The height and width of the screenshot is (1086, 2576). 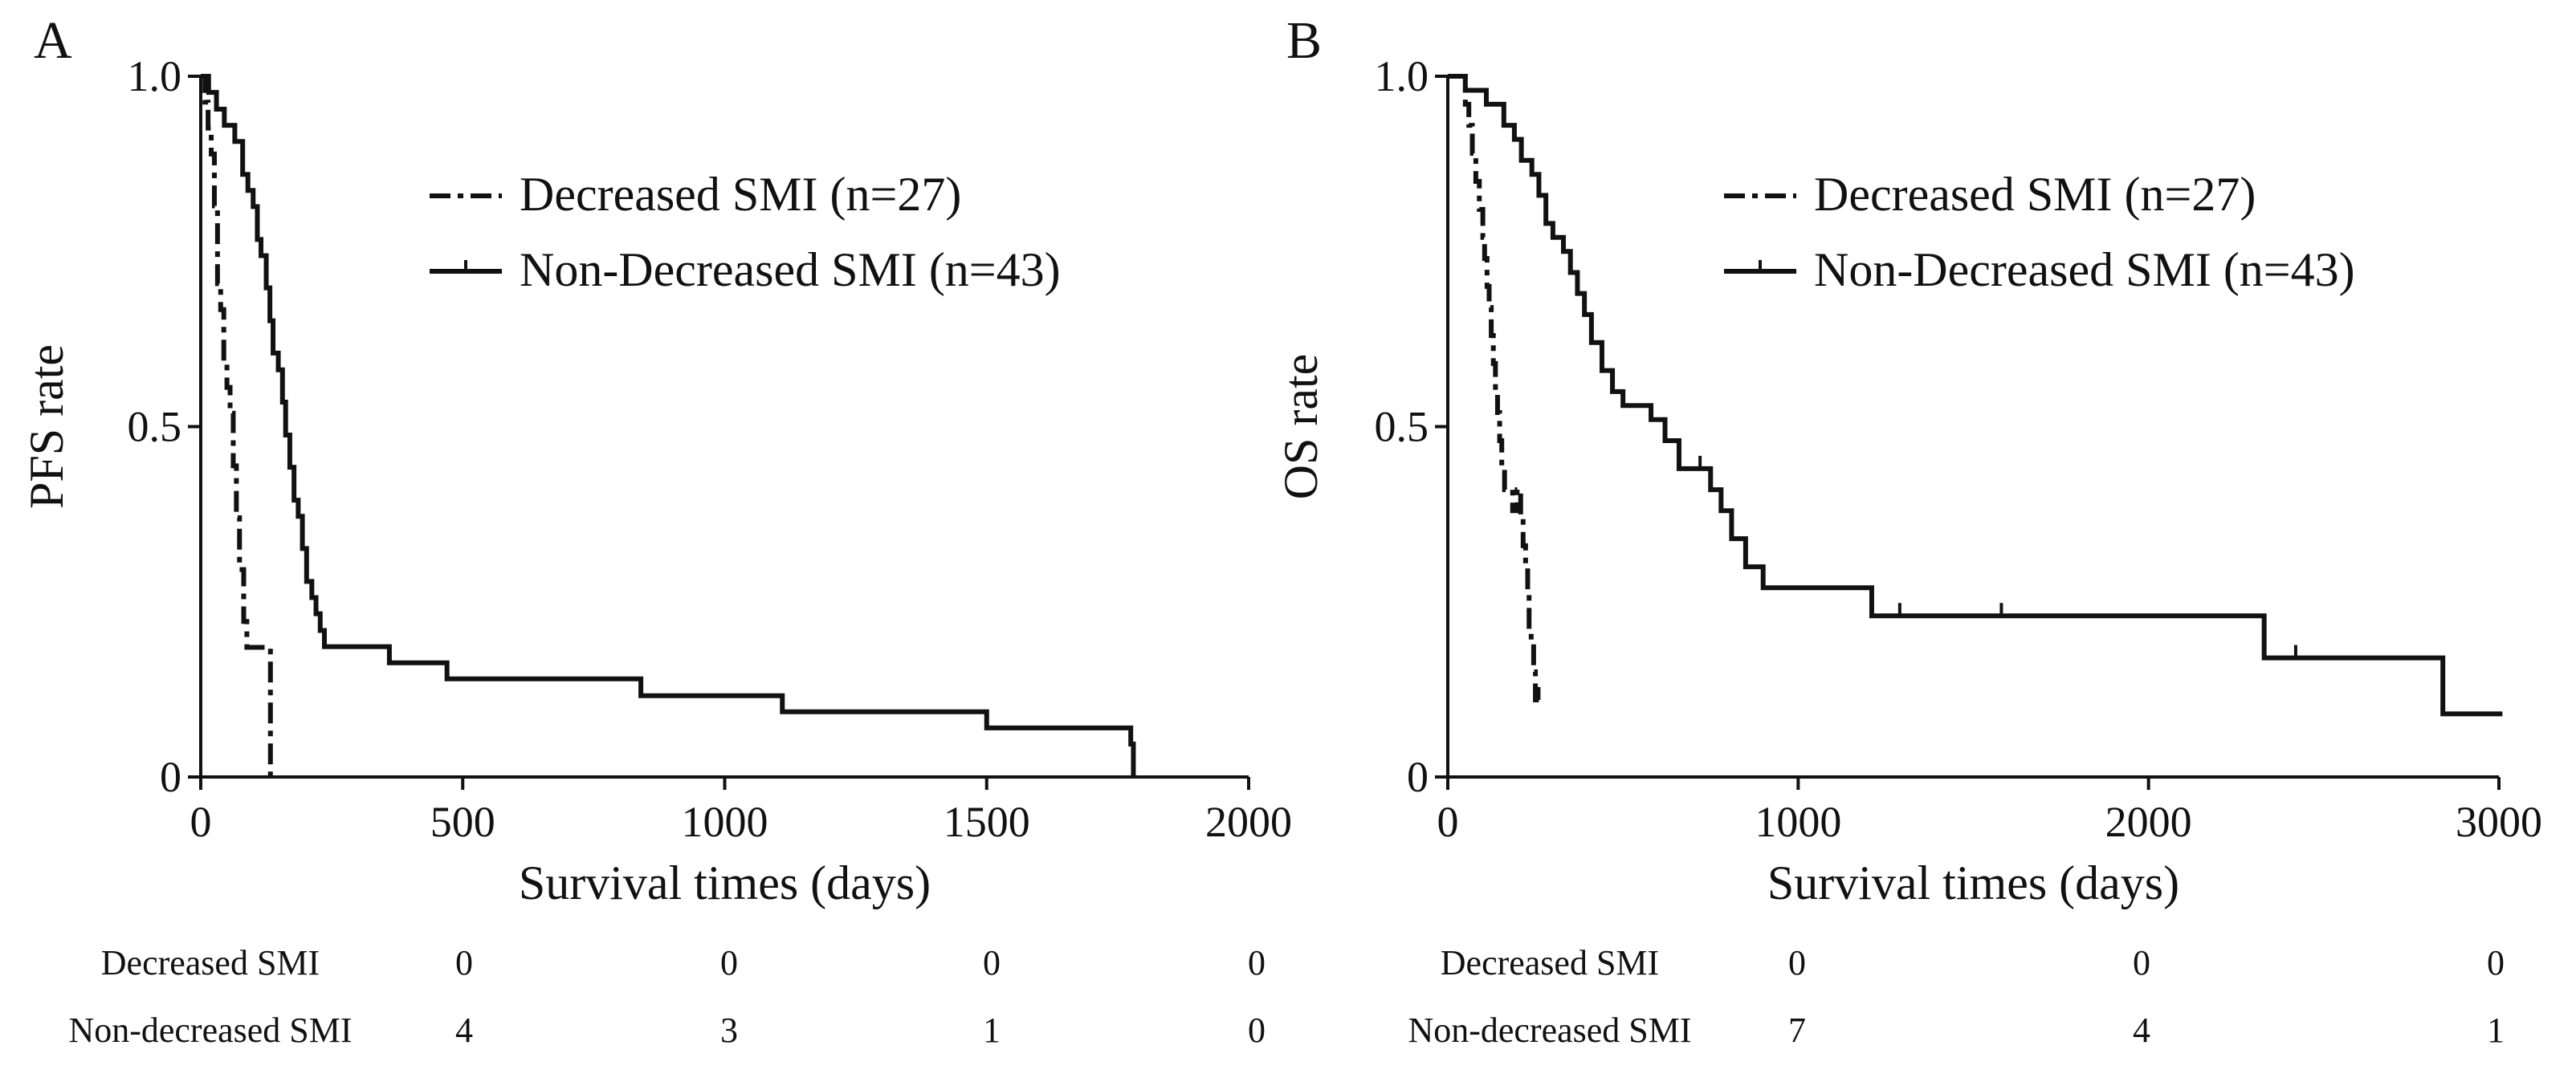 What do you see at coordinates (987, 822) in the screenshot?
I see `x-tick-label: 1500` at bounding box center [987, 822].